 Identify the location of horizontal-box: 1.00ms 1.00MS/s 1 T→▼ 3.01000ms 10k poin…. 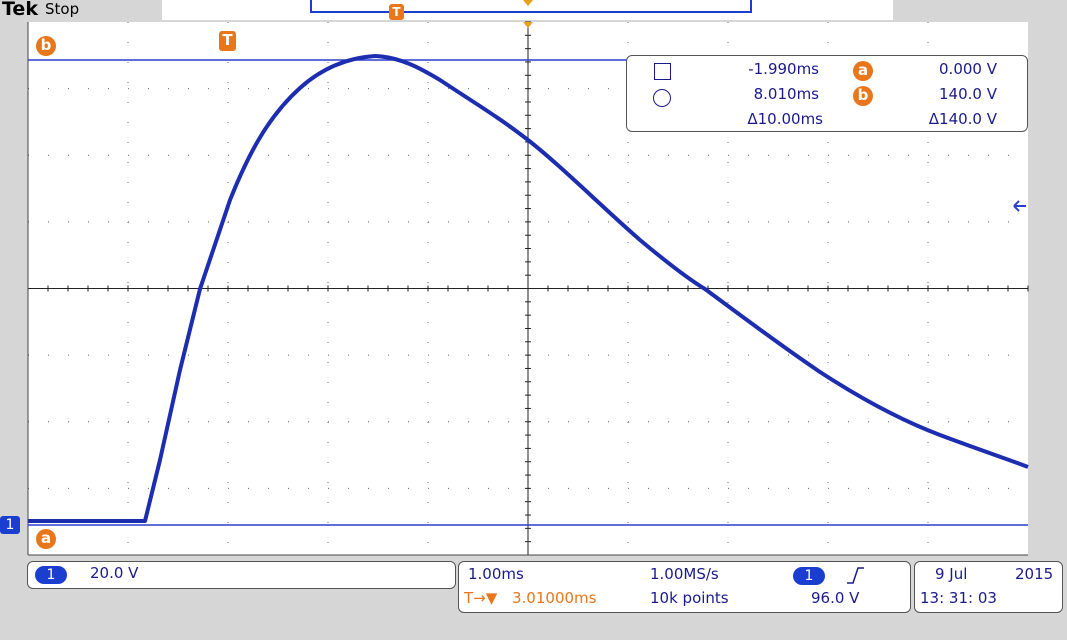
(684, 587).